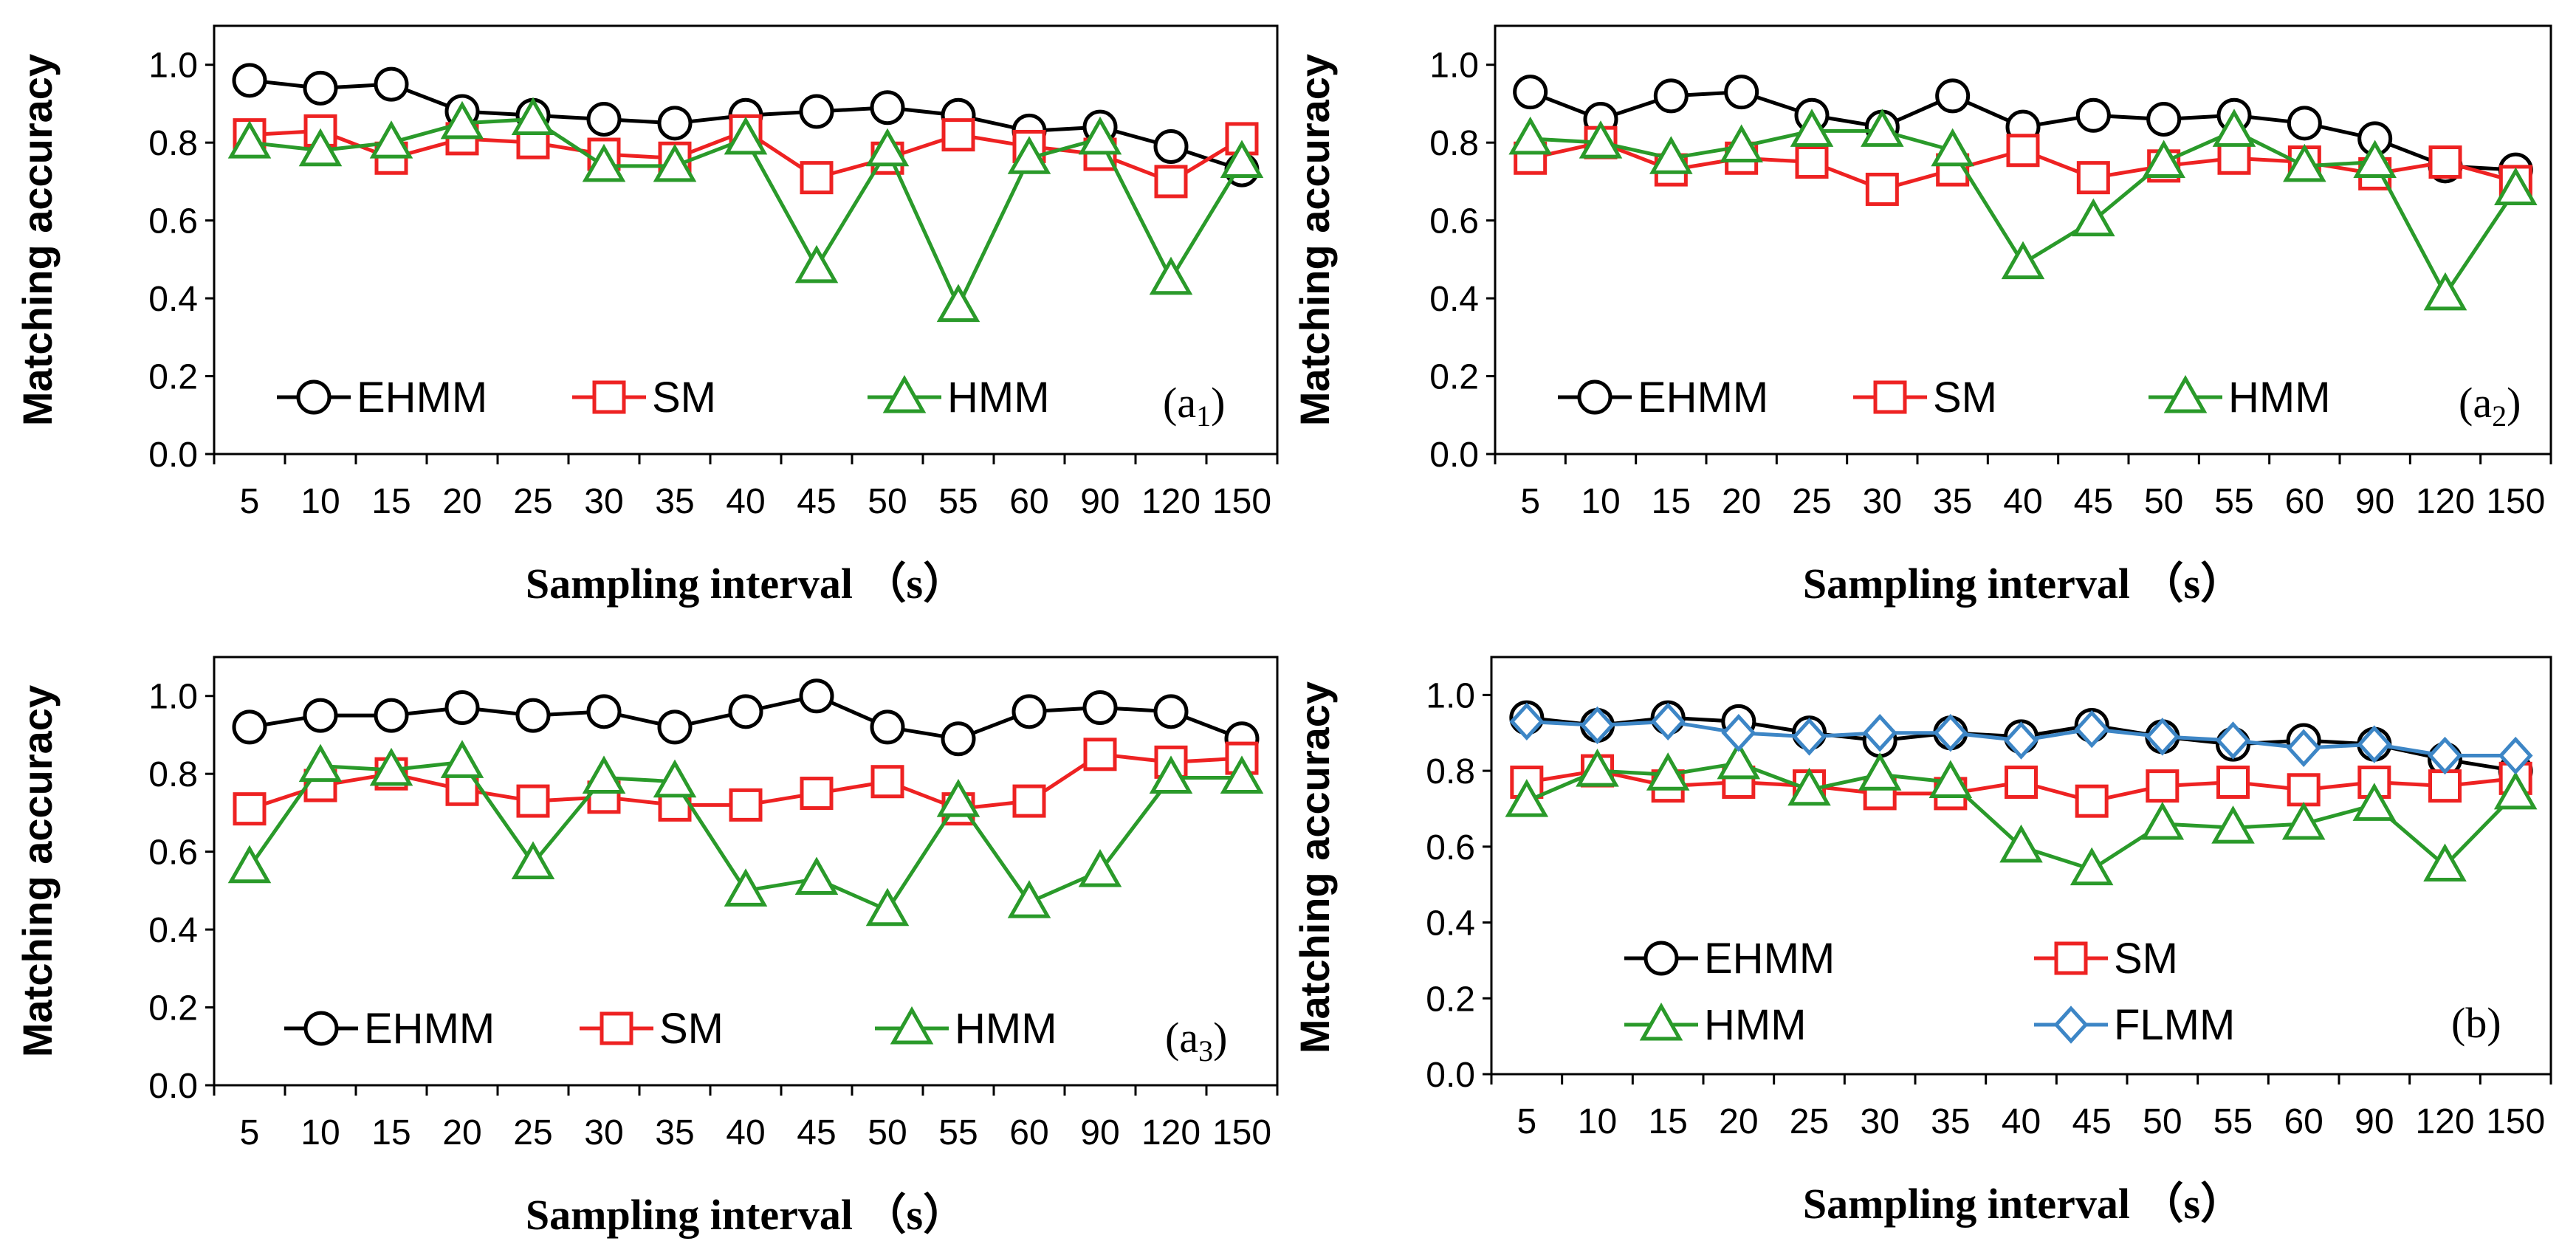  I want to click on series-flmm, so click(2021, 739).